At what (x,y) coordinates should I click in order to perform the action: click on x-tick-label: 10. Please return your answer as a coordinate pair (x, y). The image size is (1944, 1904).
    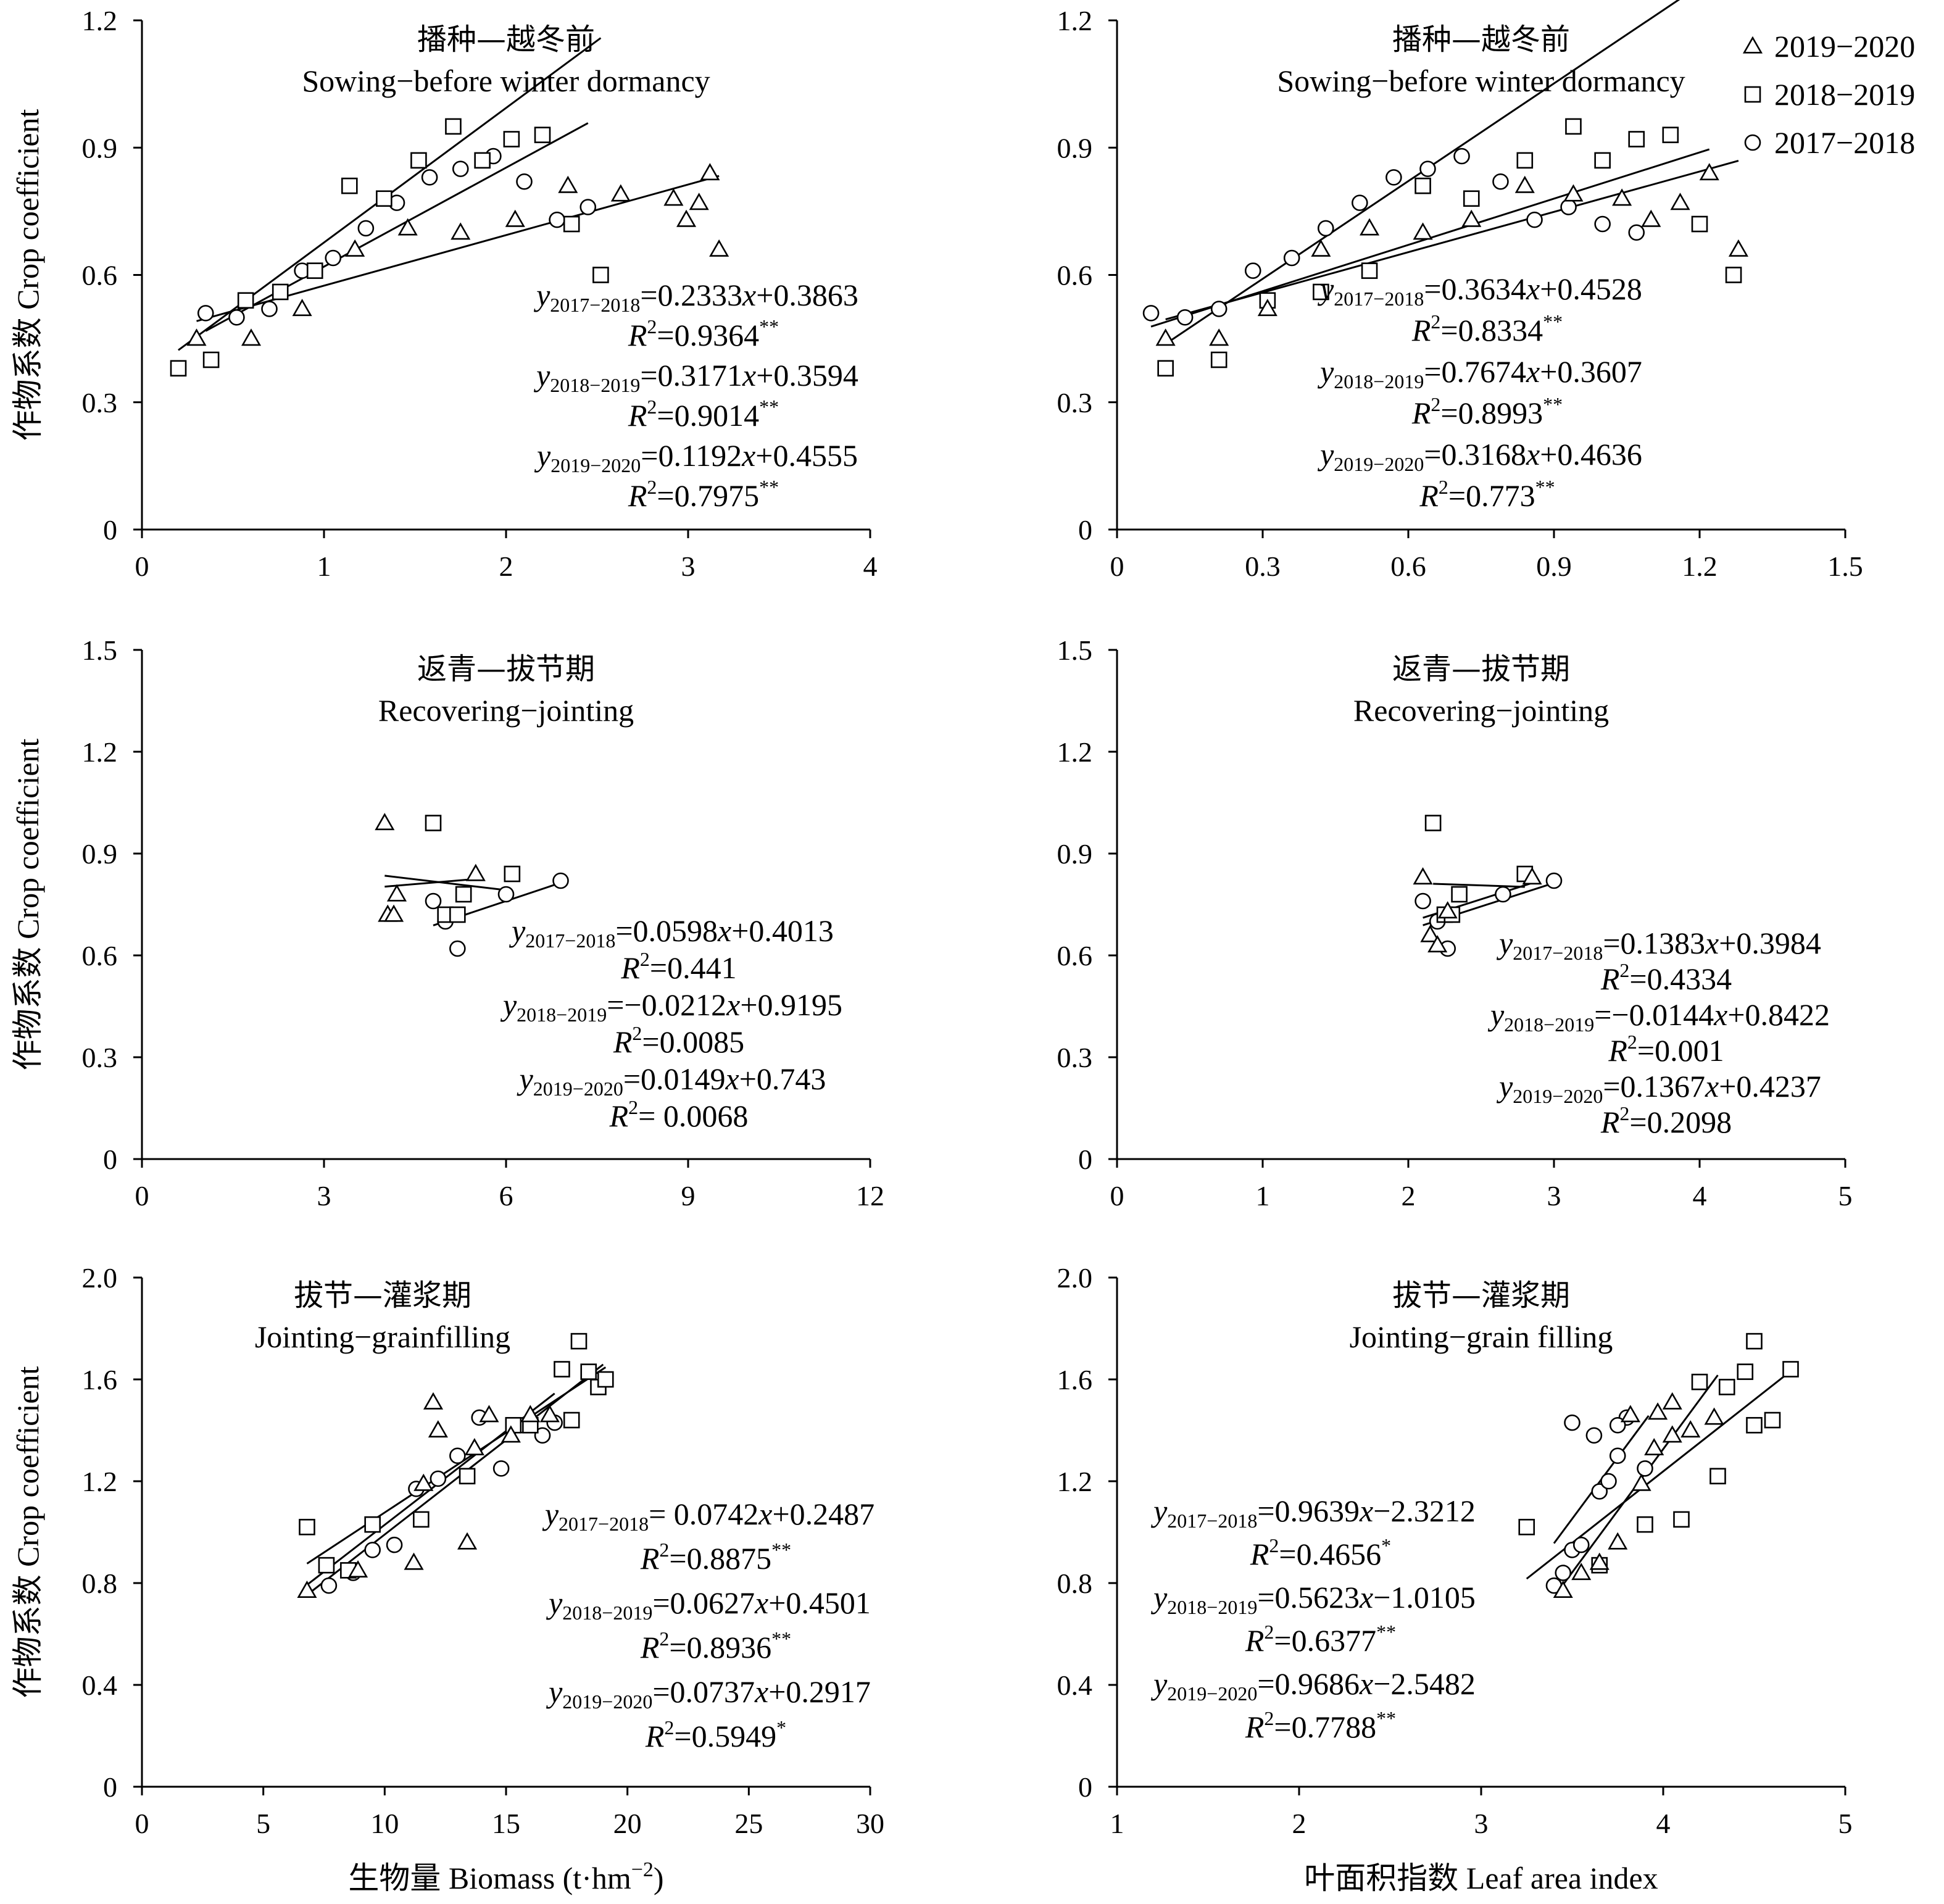
    Looking at the image, I should click on (384, 1824).